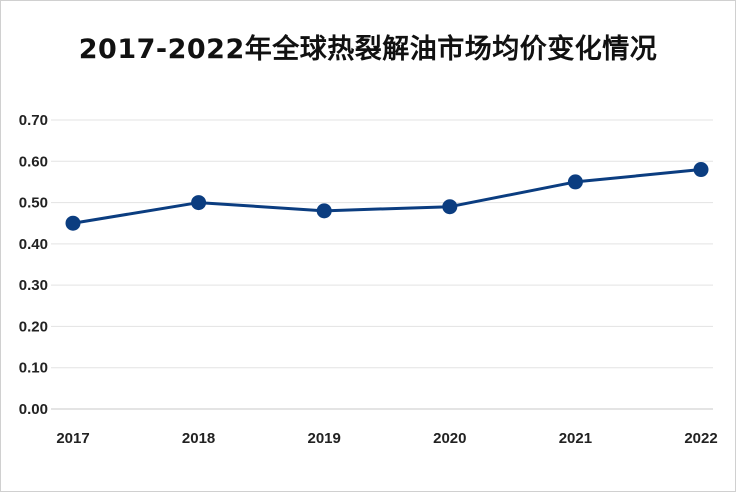  I want to click on chart-title: 2017-2022年全球热裂解油市场均价变化情况, so click(368, 49).